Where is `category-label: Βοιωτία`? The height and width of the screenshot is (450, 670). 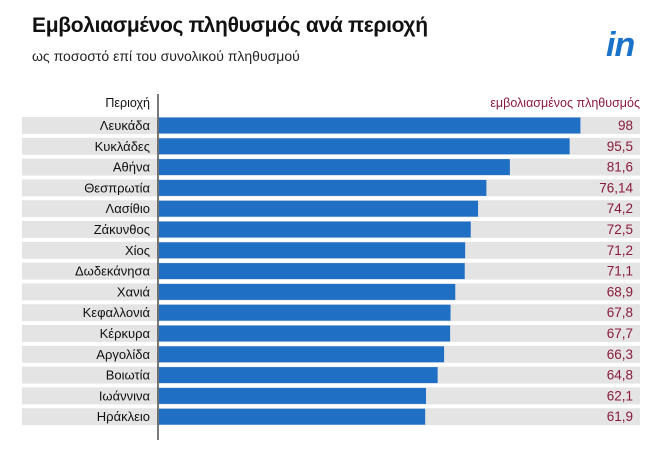
category-label: Βοιωτία is located at coordinates (128, 375).